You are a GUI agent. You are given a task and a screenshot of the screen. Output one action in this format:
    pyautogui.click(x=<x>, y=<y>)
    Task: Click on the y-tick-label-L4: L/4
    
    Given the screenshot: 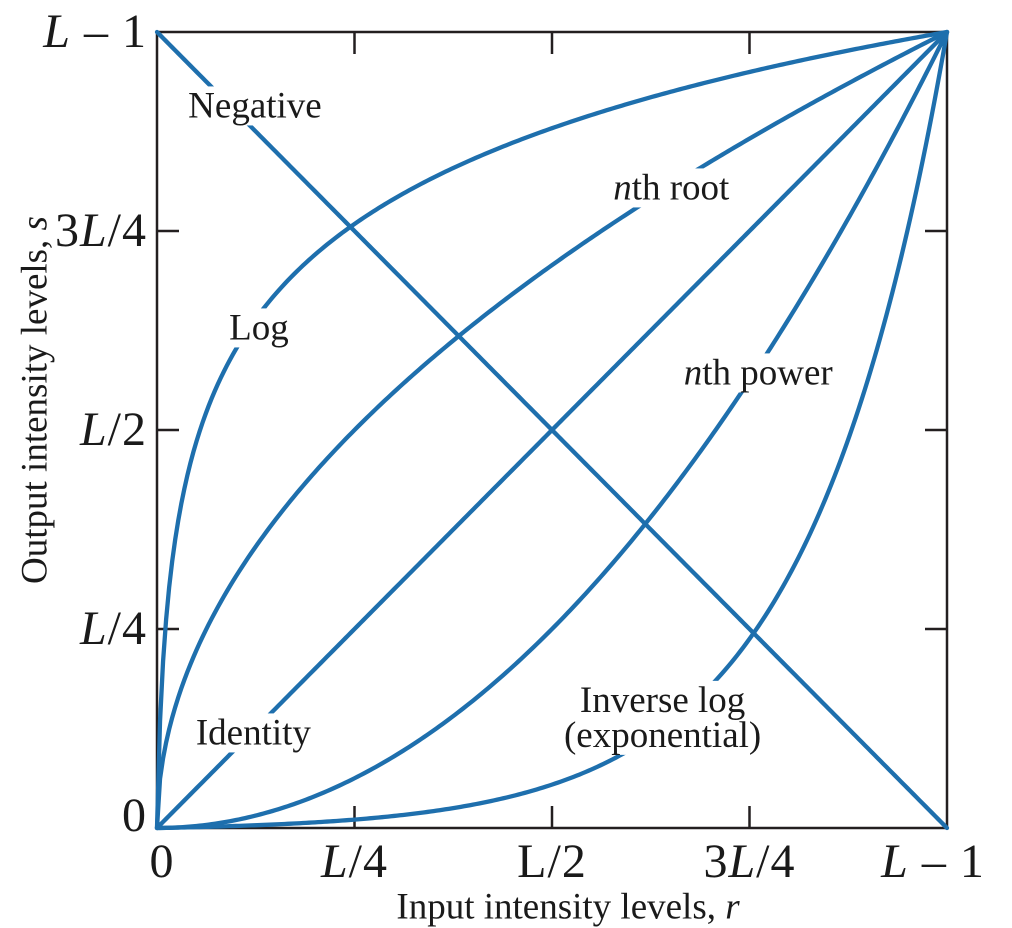 What is the action you would take?
    pyautogui.click(x=113, y=628)
    